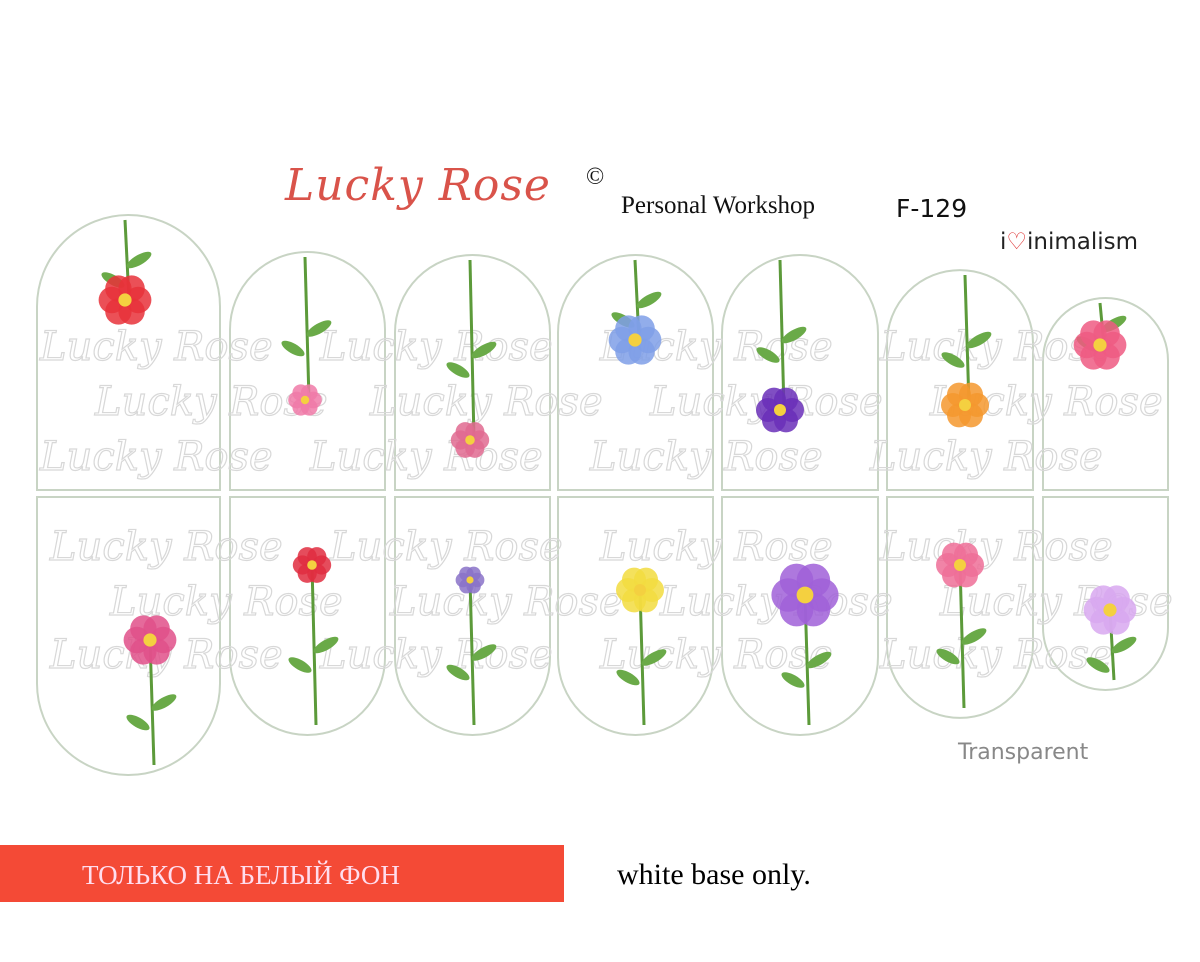 This screenshot has height=962, width=1200. I want to click on copyright-symbol: ©, so click(595, 177).